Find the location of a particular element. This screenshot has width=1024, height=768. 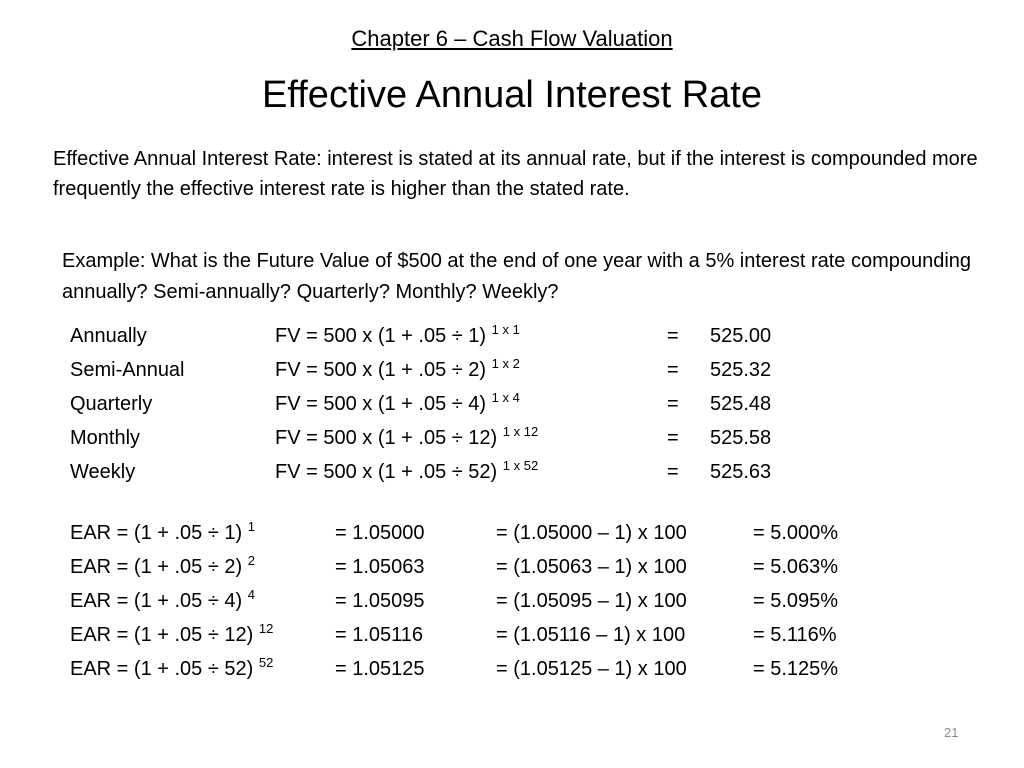

ear-formula-text: EAR = (1 + .05 ÷ 4) is located at coordinates (156, 601).